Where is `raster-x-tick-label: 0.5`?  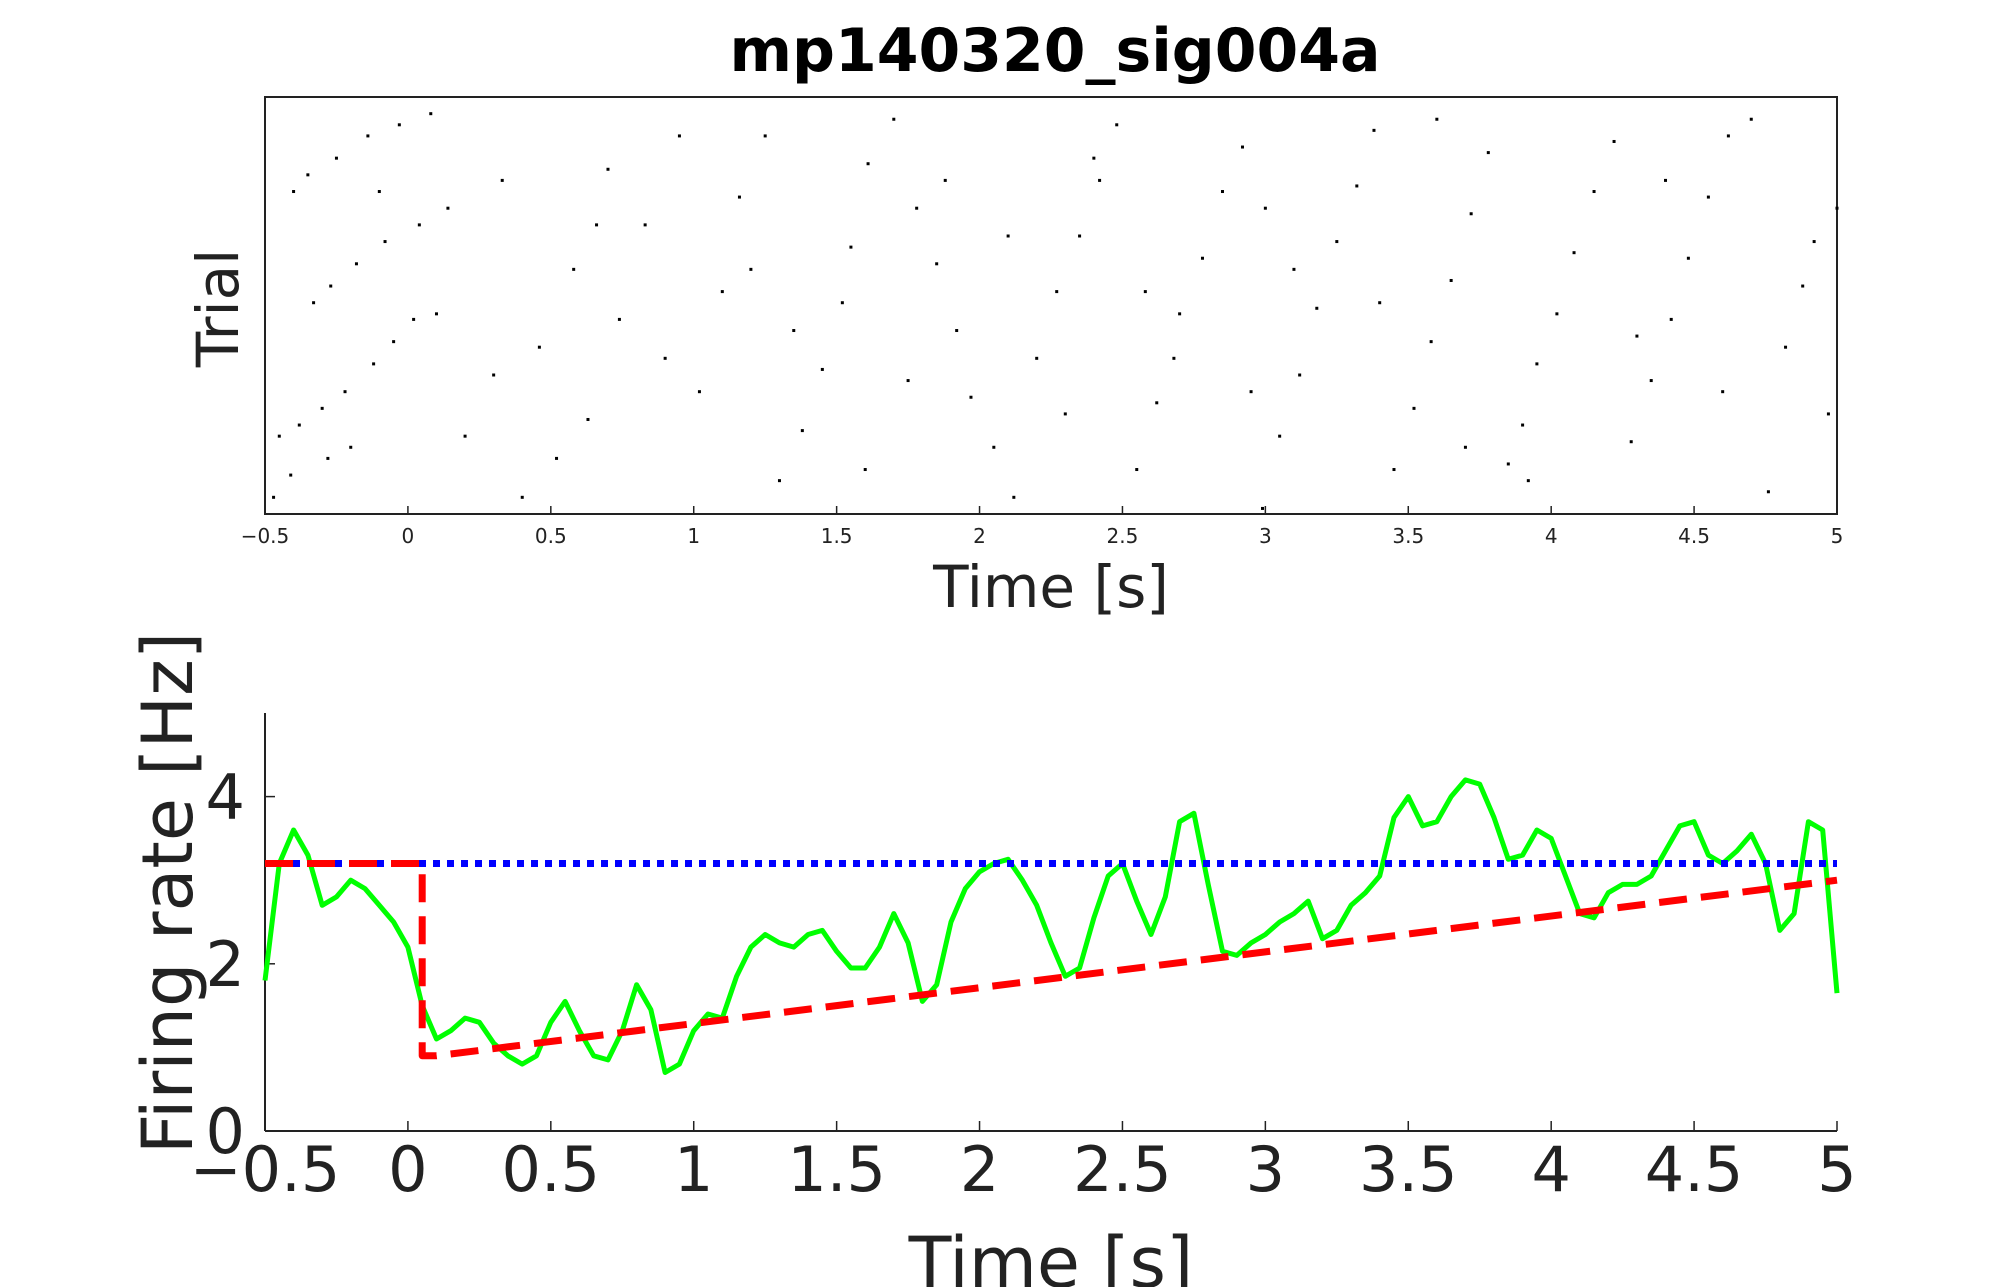 raster-x-tick-label: 0.5 is located at coordinates (551, 536).